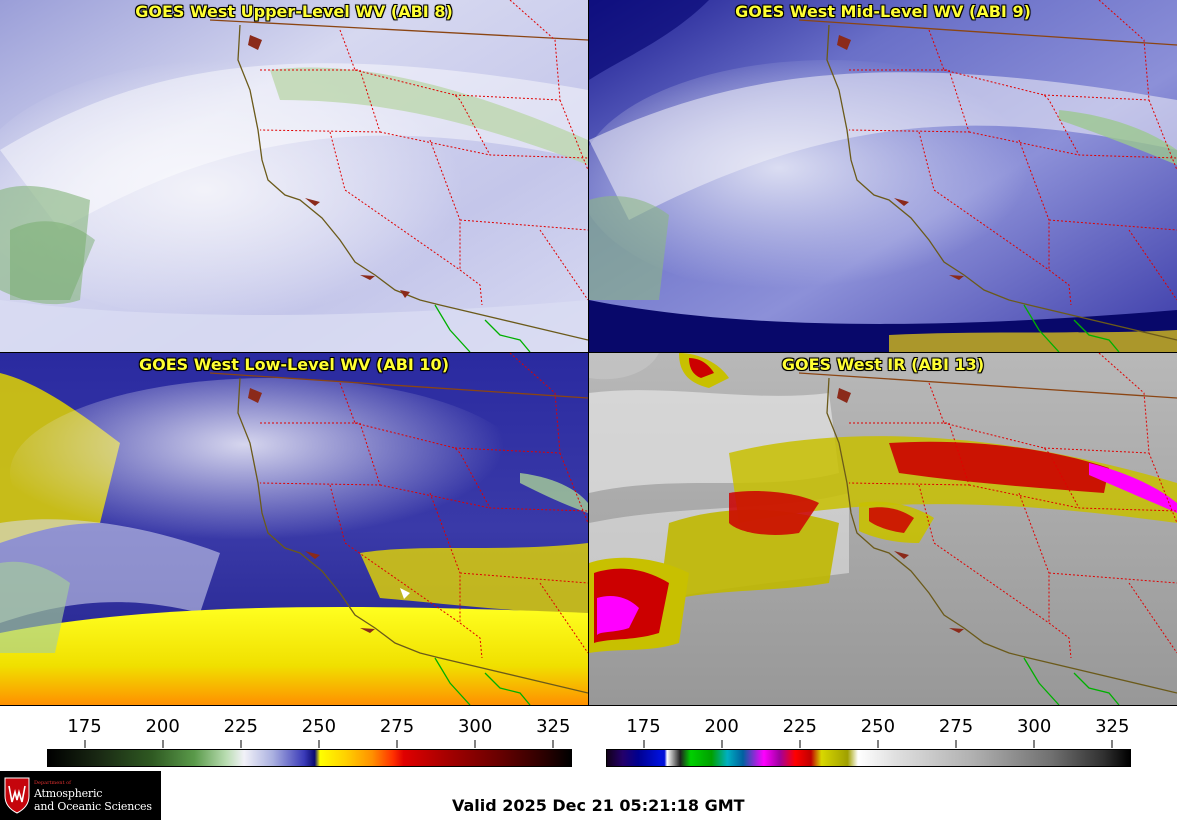  I want to click on logo-line2: and Oceanic Sciences, so click(93, 806).